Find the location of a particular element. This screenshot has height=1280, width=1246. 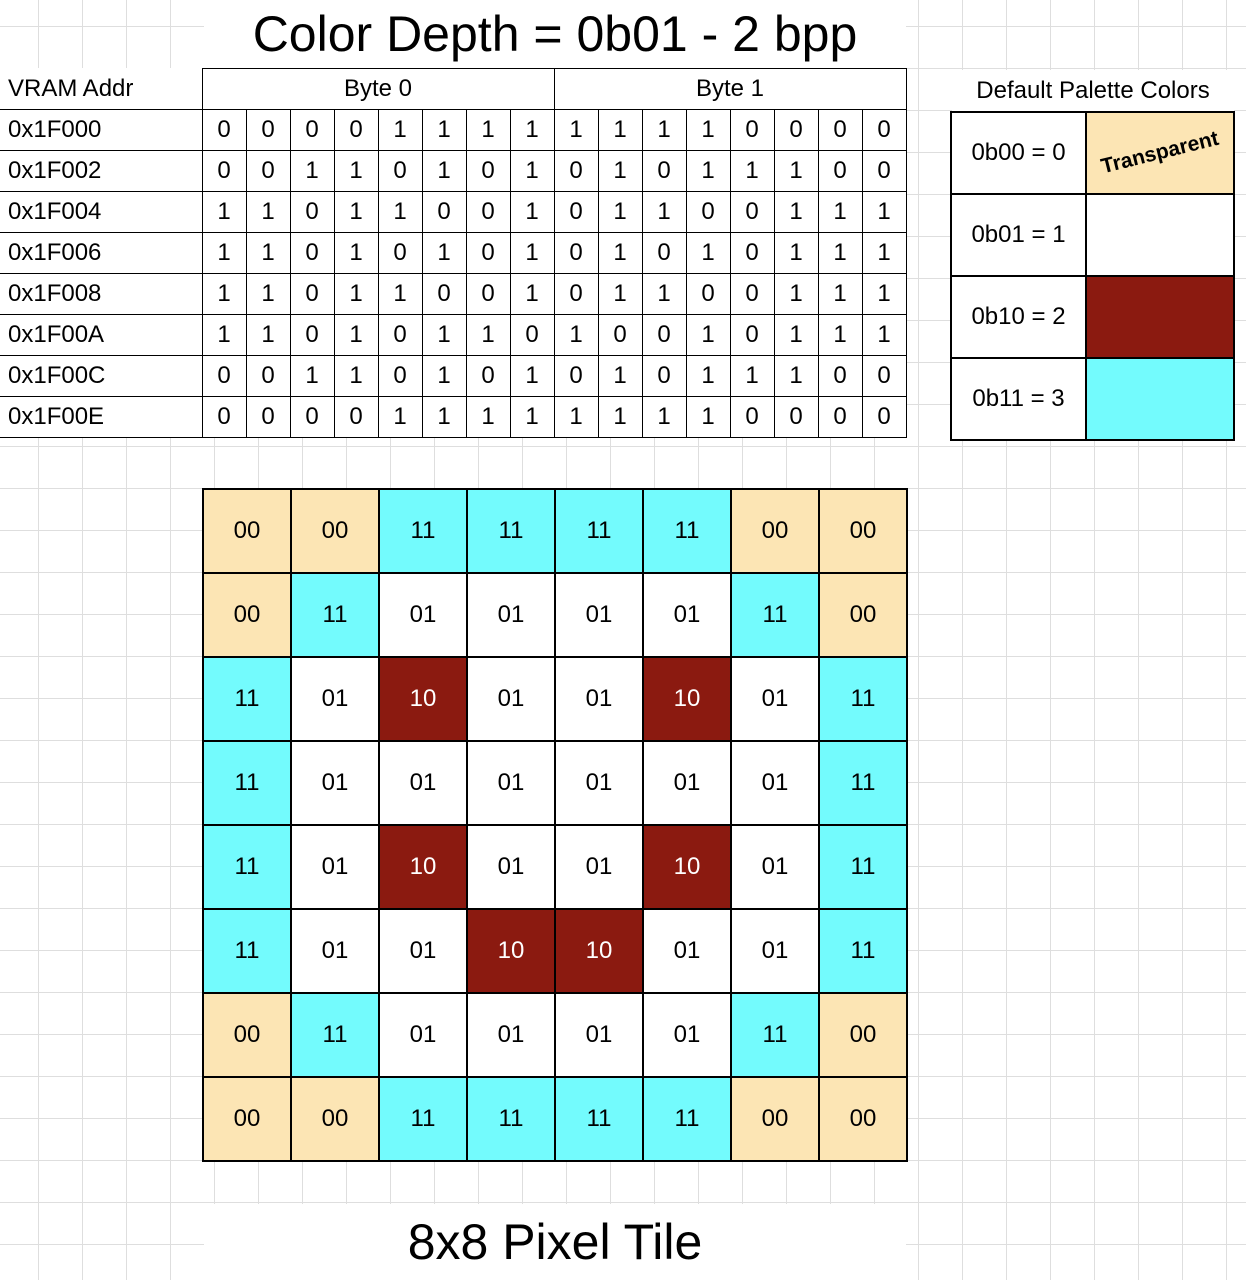

palette-swatch: Transparent is located at coordinates (1160, 153).